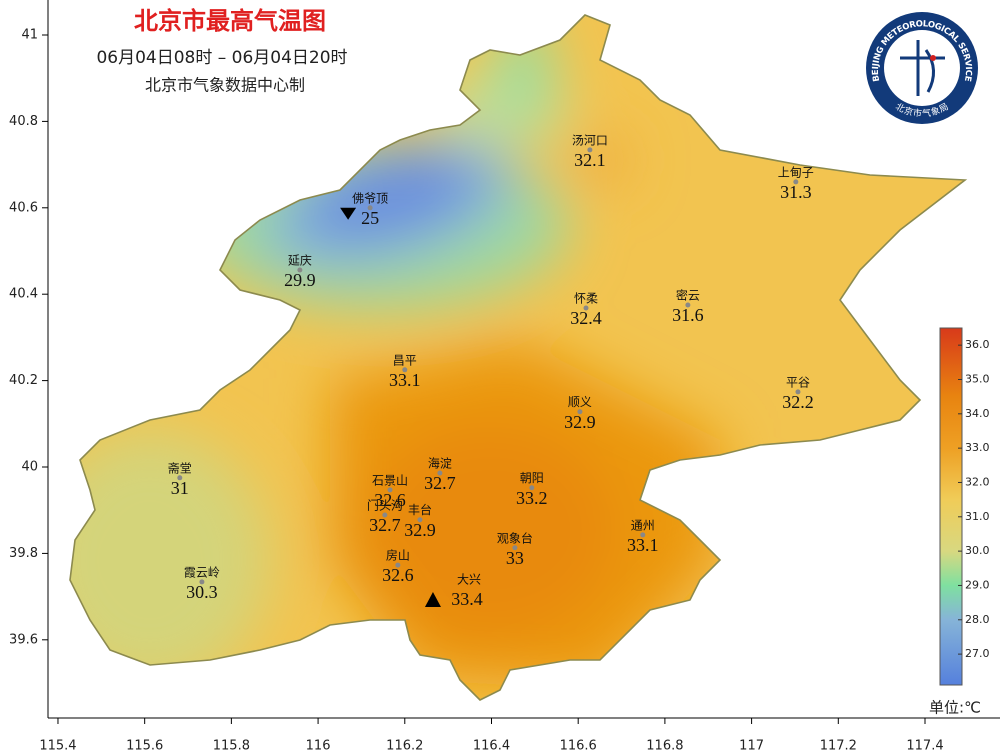 The height and width of the screenshot is (756, 1000). I want to click on station-value: 32.4, so click(586, 318).